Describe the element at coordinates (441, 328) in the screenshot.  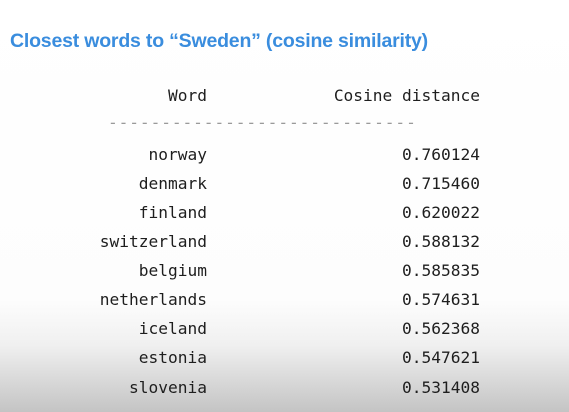
I see `table-row-distance: 0.562368` at that location.